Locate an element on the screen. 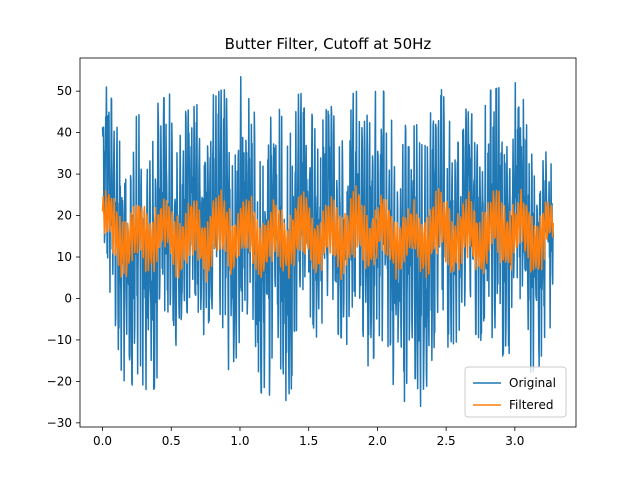 Image resolution: width=640 pixels, height=485 pixels. y-tick-label: 30 is located at coordinates (64, 174).